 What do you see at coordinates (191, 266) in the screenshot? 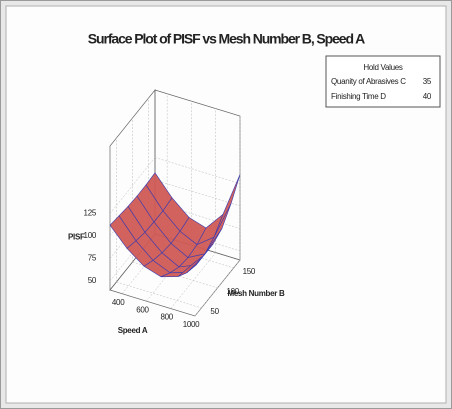
I see `surface-patch` at bounding box center [191, 266].